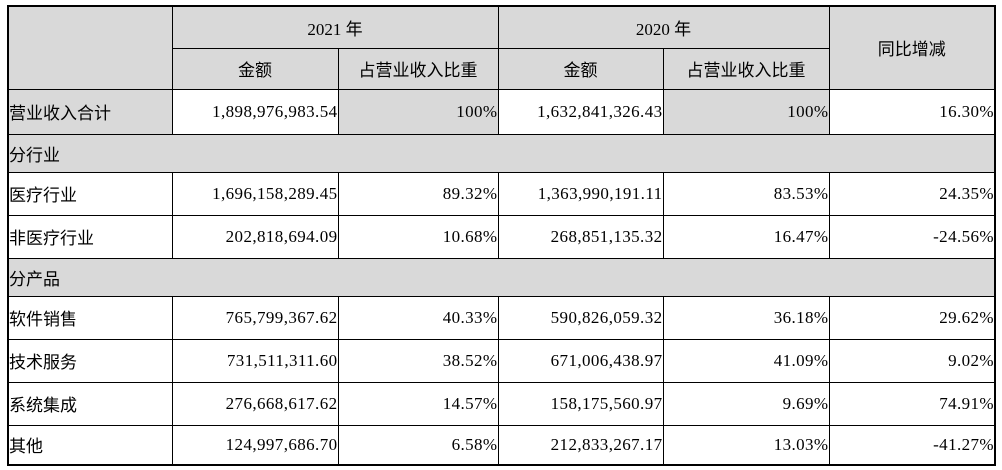 The width and height of the screenshot is (1002, 470). What do you see at coordinates (418, 445) in the screenshot?
I see `ratio-2021-cell: 6.58%` at bounding box center [418, 445].